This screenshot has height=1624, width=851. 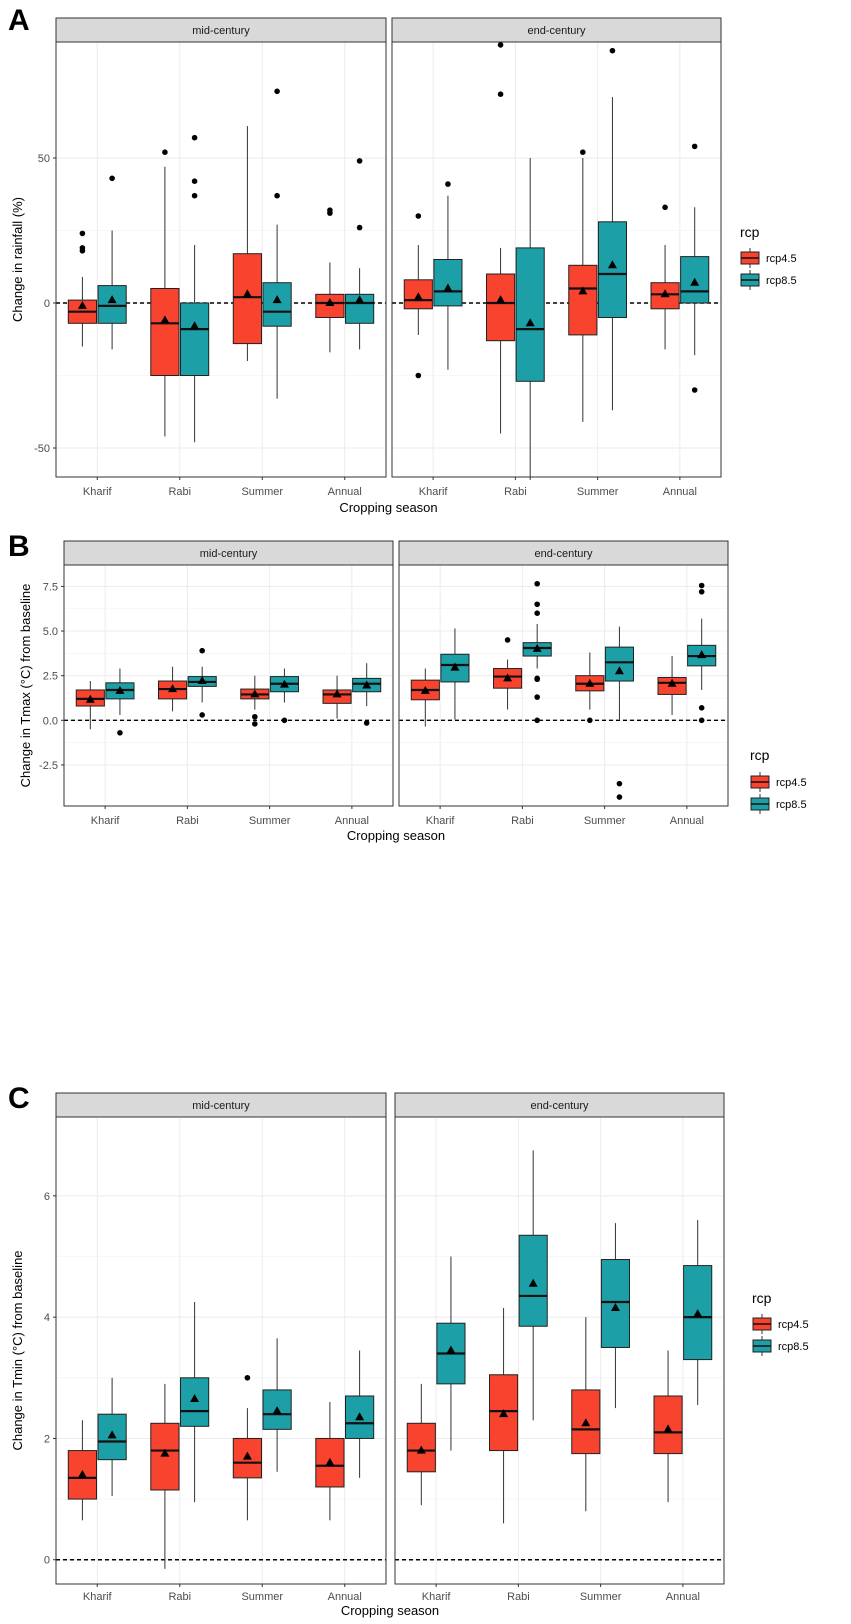 What do you see at coordinates (25, 686) in the screenshot?
I see `y-axis-title: Change in Tmax (°C) from baseline` at bounding box center [25, 686].